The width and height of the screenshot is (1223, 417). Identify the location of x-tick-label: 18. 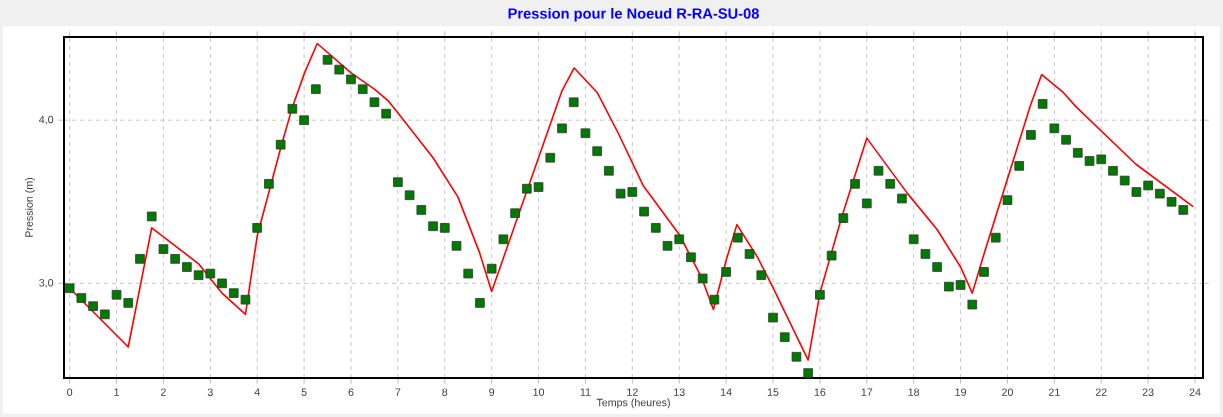
(914, 392).